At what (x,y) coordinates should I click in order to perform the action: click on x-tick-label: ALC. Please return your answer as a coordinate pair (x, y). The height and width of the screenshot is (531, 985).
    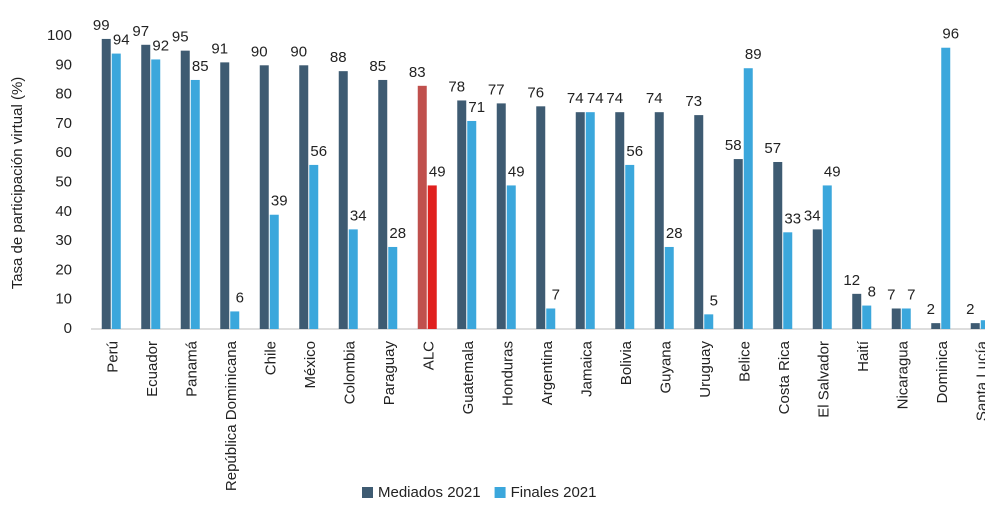
    Looking at the image, I should click on (429, 355).